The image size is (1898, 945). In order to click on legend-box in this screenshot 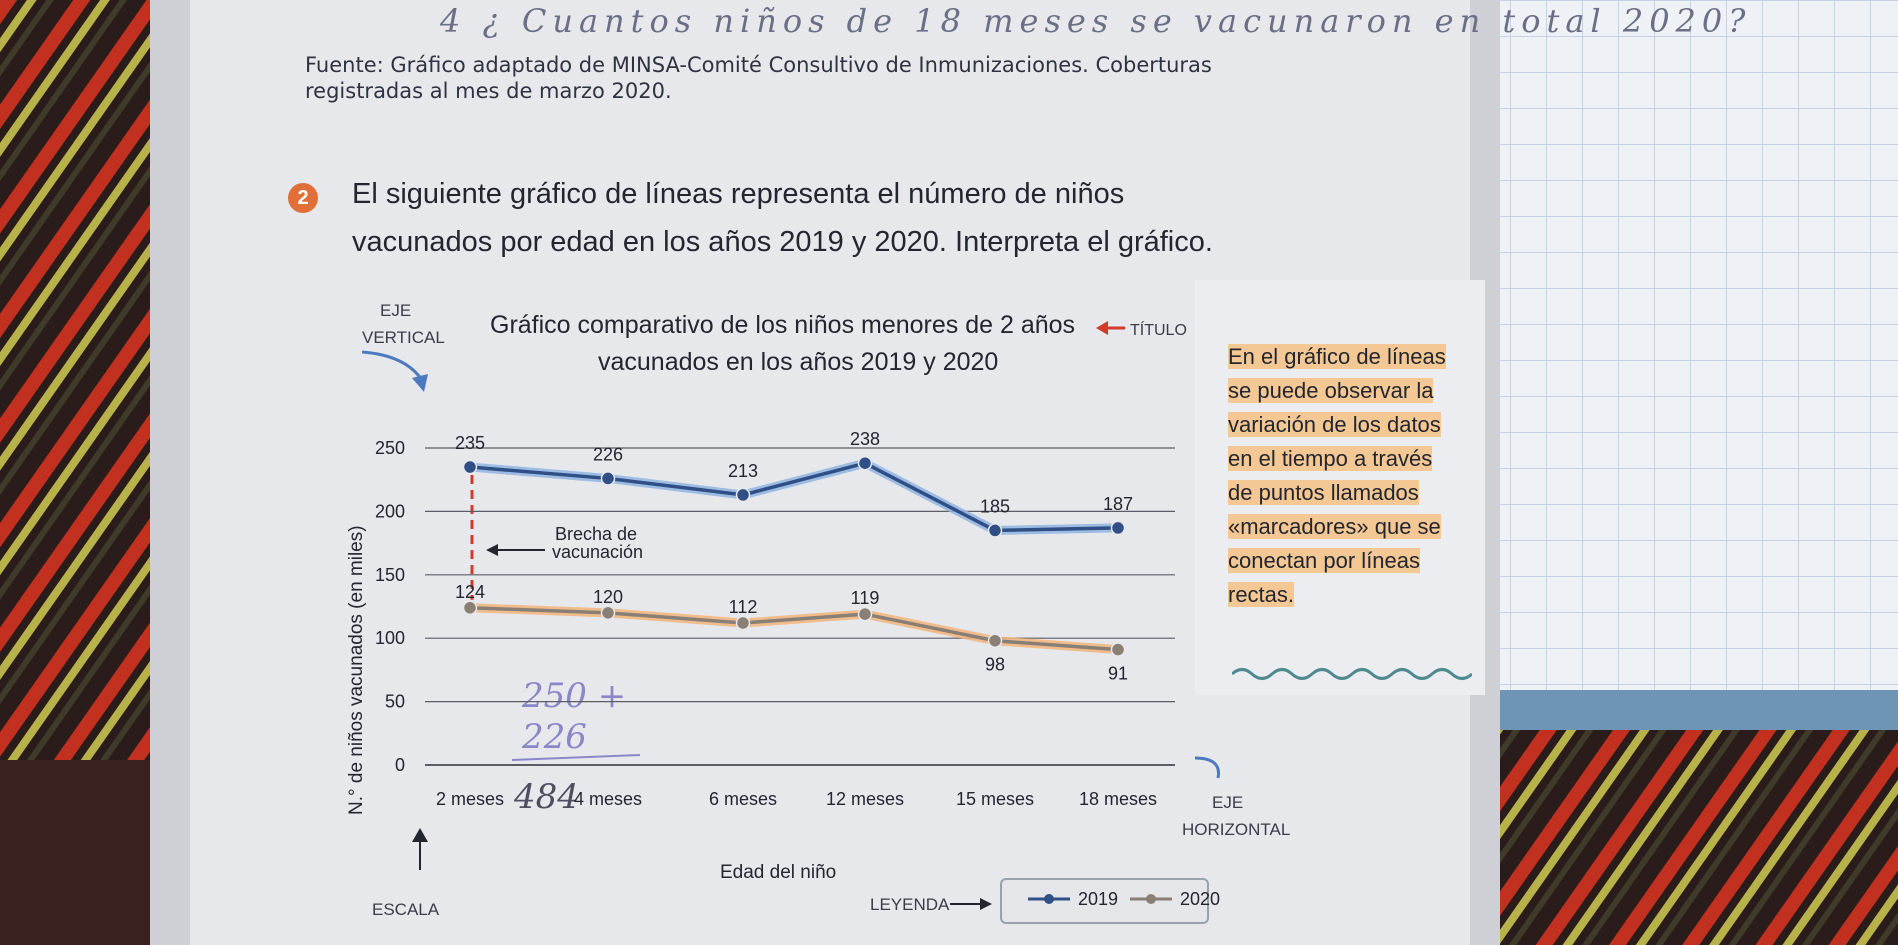, I will do `click(1104, 901)`.